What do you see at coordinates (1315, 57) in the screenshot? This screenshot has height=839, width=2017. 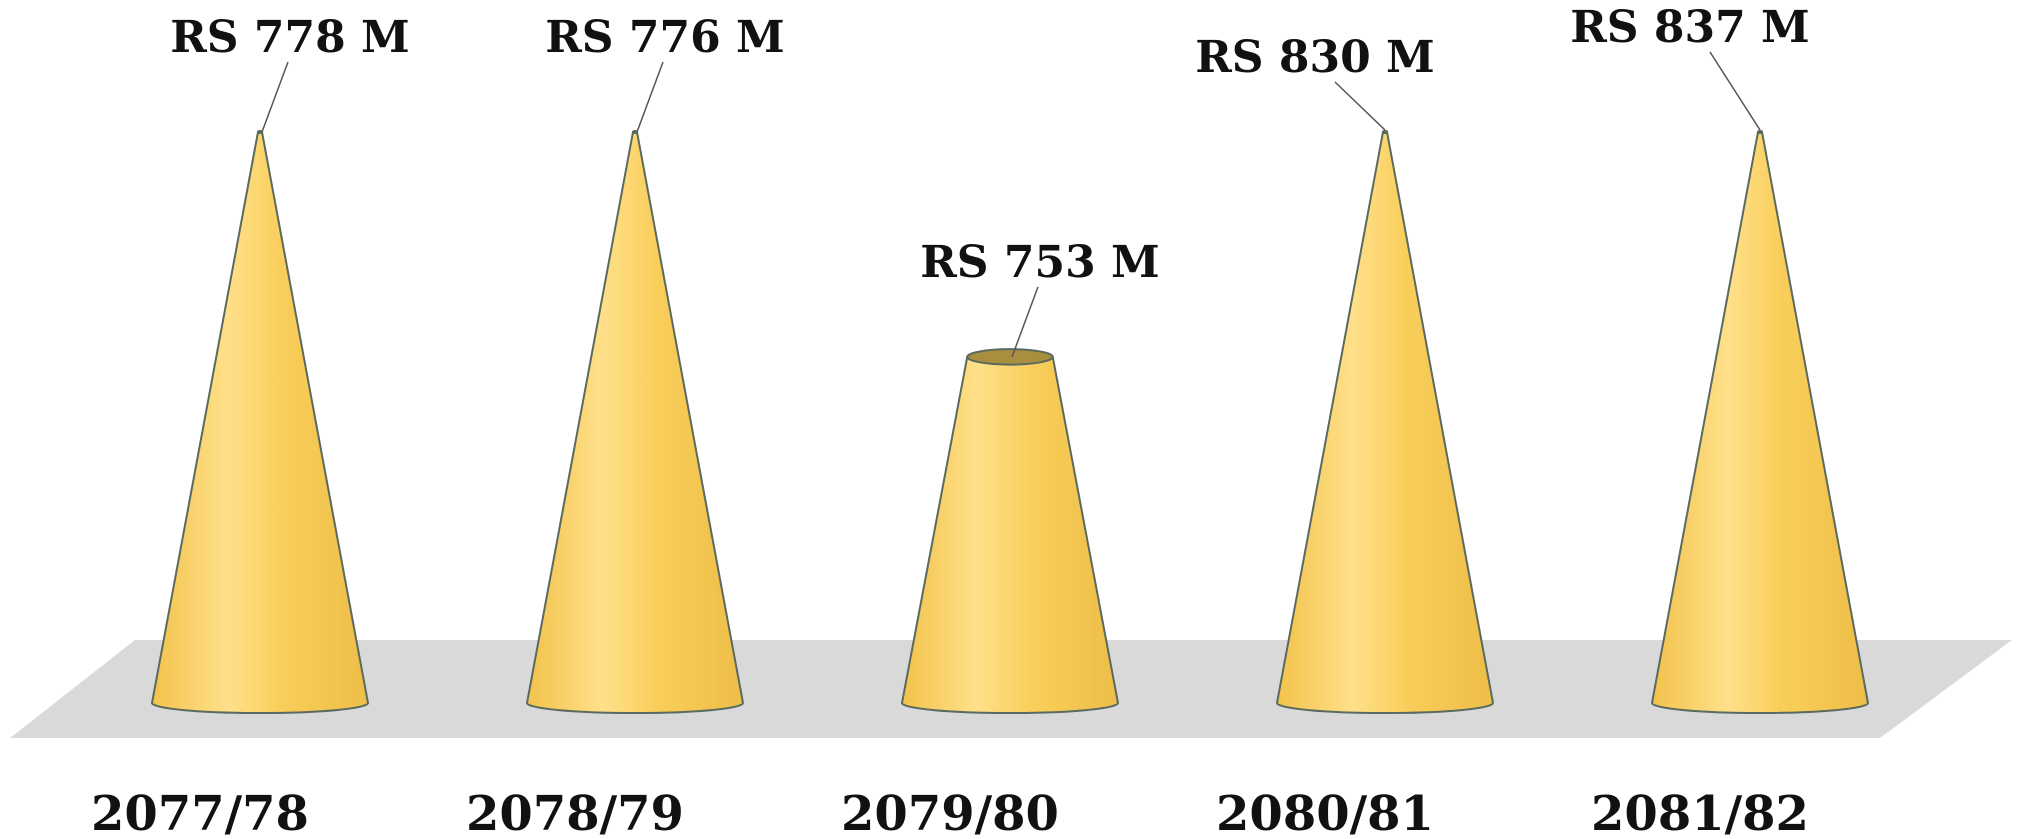 I see `data-label: RS 830 M` at bounding box center [1315, 57].